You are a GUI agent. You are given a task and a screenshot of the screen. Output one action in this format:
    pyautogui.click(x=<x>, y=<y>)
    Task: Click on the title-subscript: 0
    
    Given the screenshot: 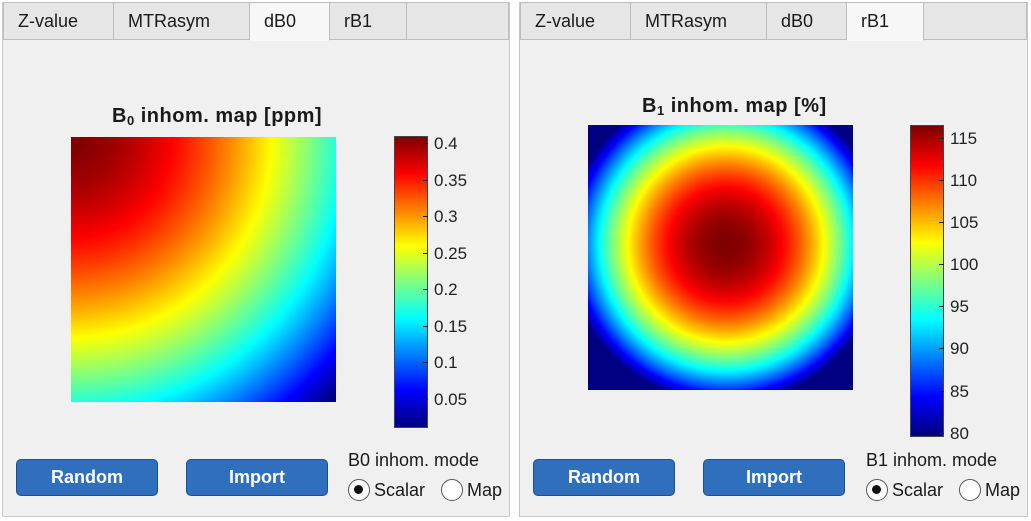 What is the action you would take?
    pyautogui.click(x=130, y=120)
    